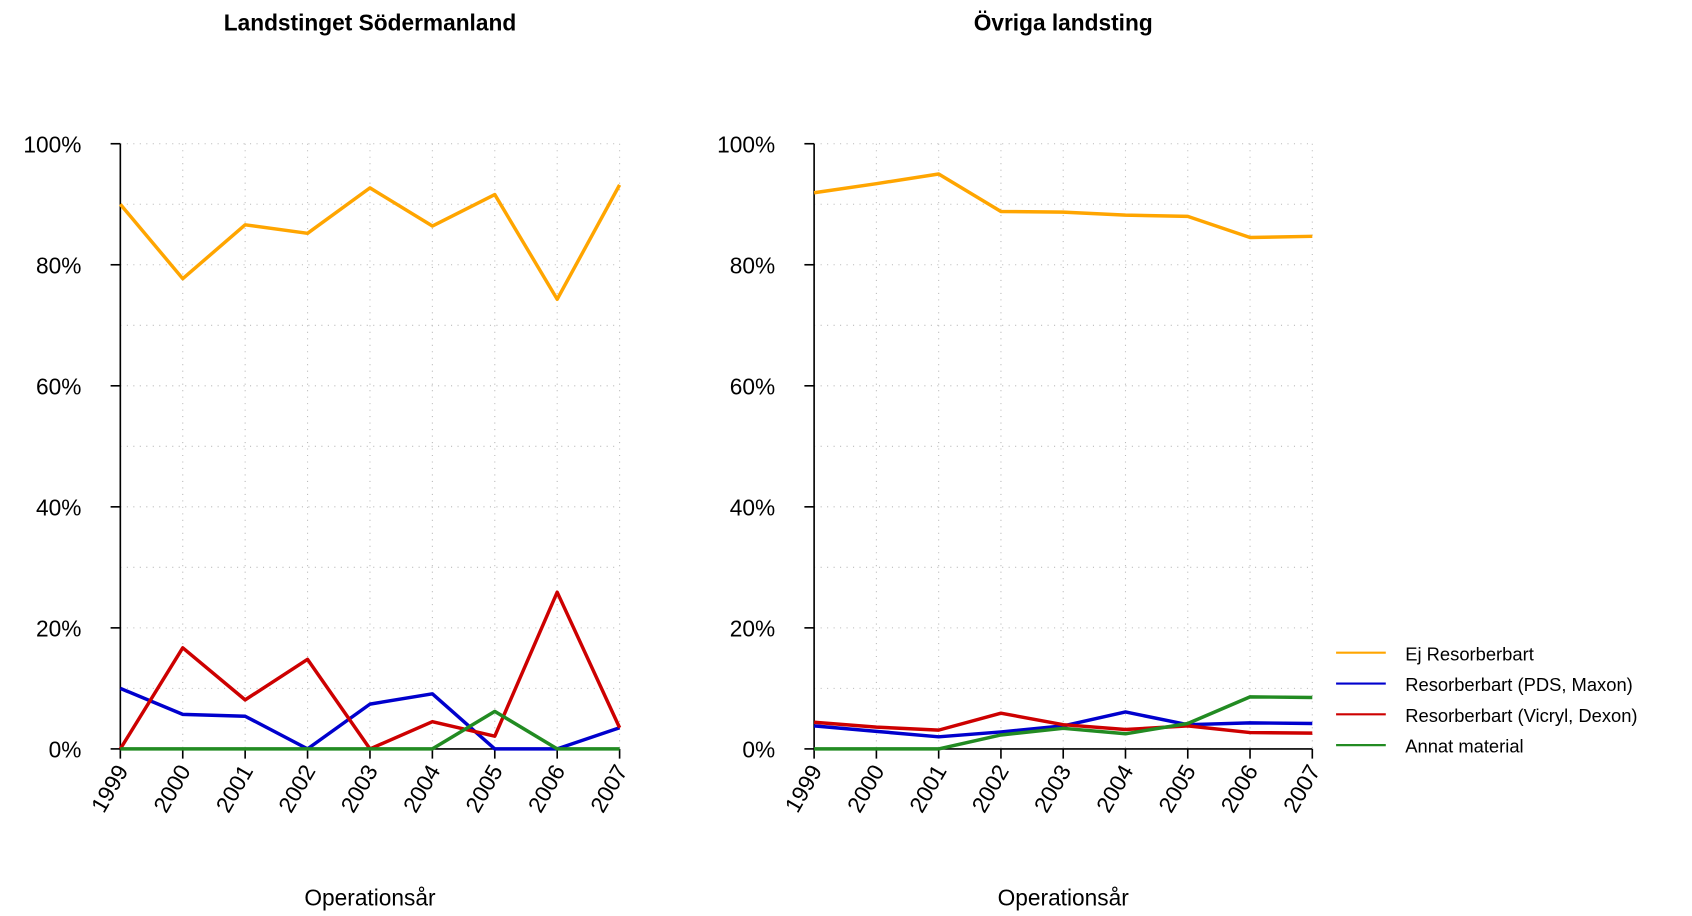 The image size is (1692, 916). Describe the element at coordinates (1519, 684) in the screenshot. I see `legend-label: Resorberbart (PDS, Maxon)` at that location.